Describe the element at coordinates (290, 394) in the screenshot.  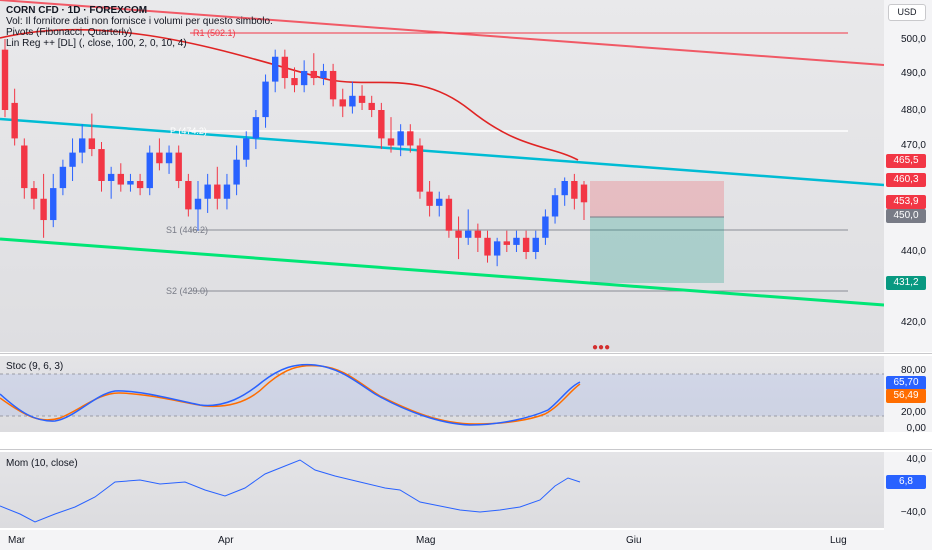
I see `stoch-k-line` at that location.